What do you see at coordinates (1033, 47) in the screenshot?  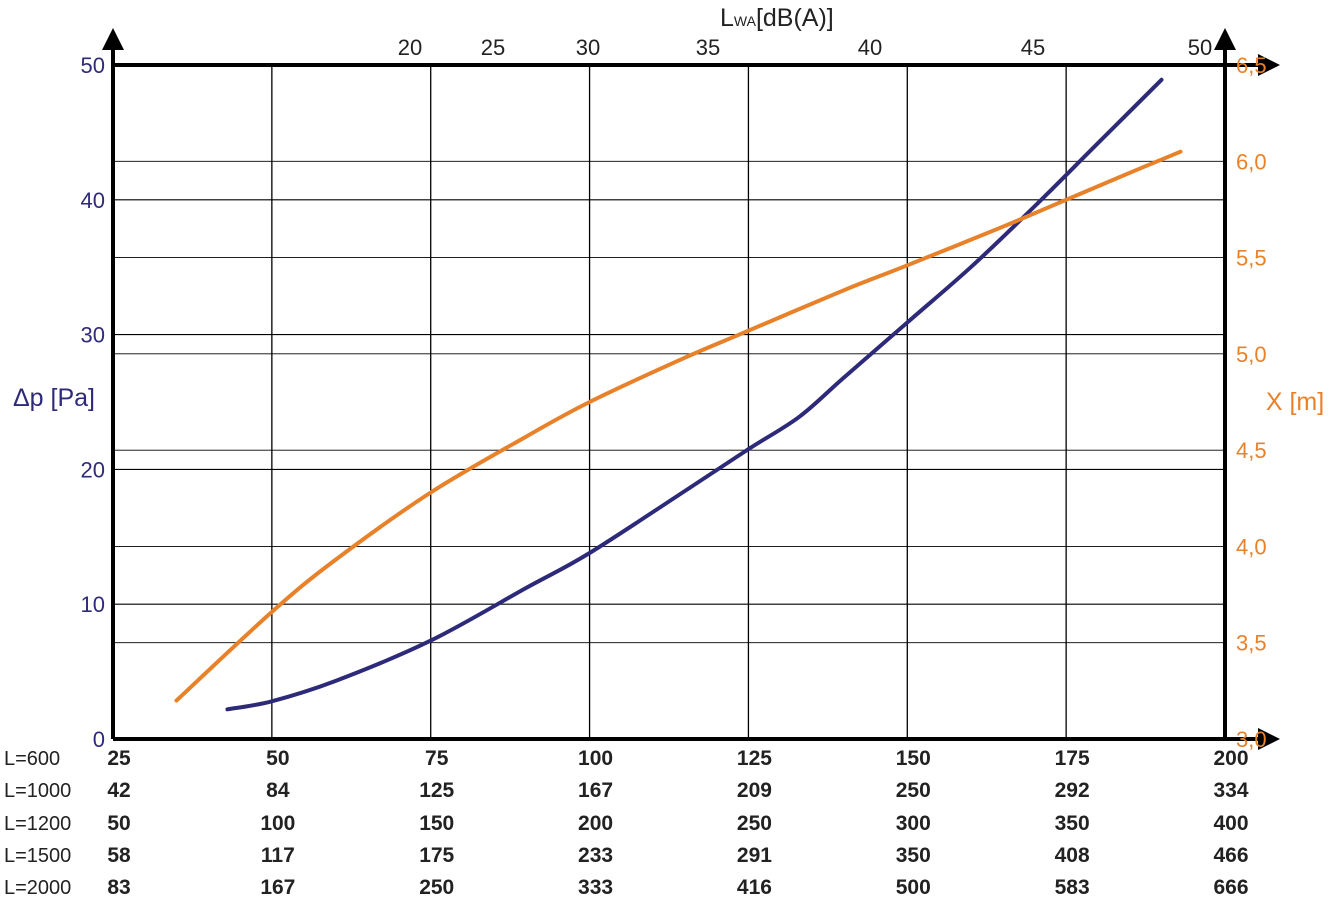 I see `top-tick-label: 45` at bounding box center [1033, 47].